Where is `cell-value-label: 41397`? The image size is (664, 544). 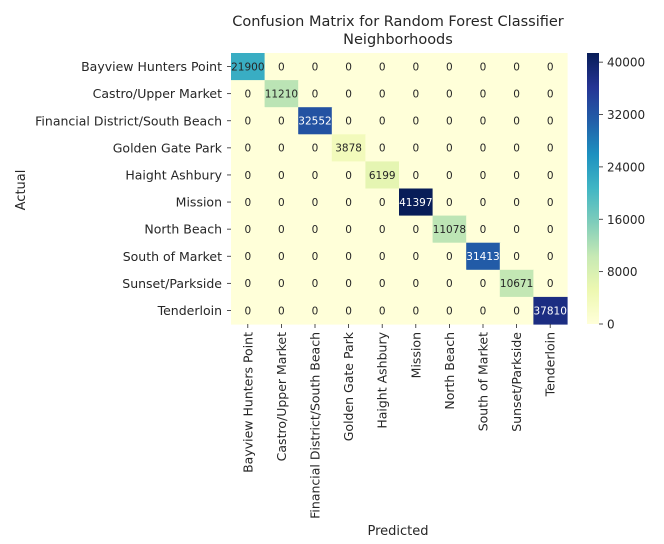
cell-value-label: 41397 is located at coordinates (415, 203).